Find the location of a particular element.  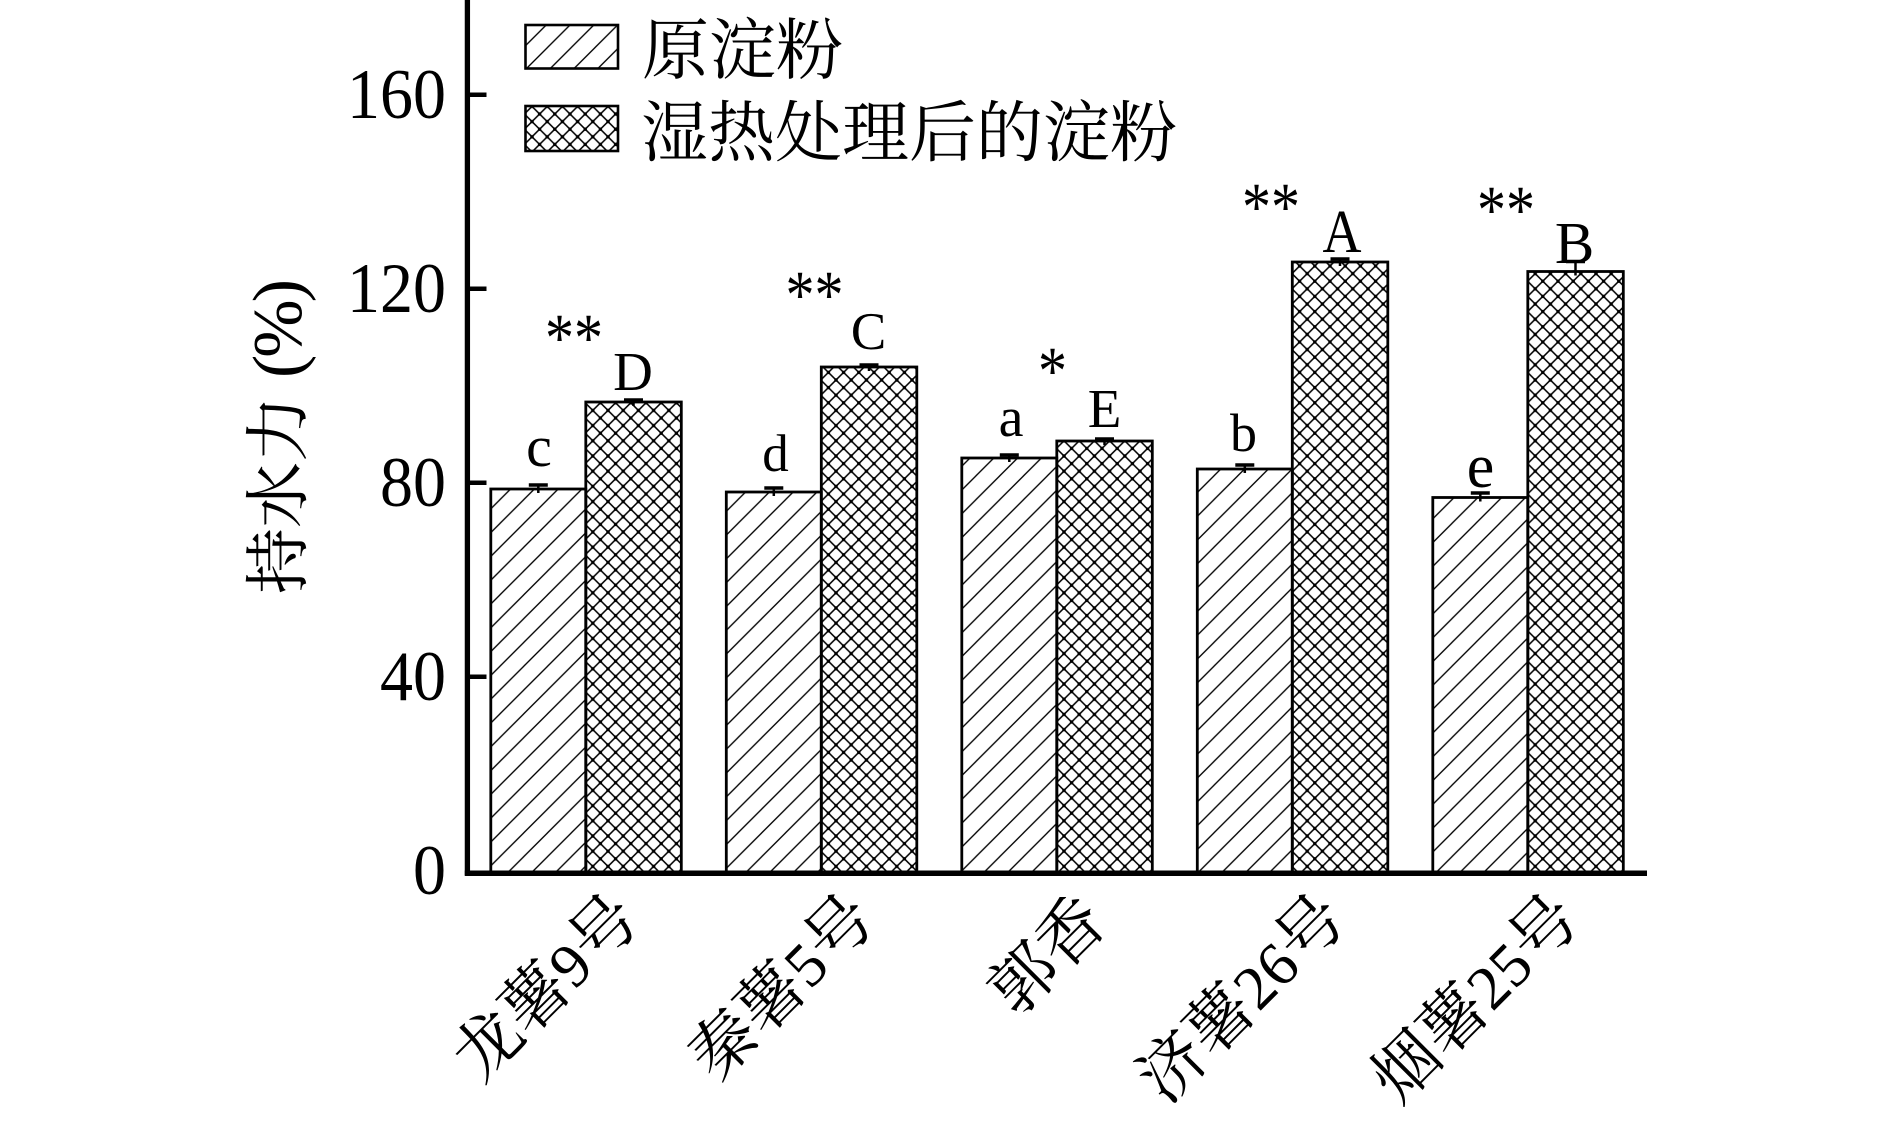

svg-text: e is located at coordinates (1481, 467).